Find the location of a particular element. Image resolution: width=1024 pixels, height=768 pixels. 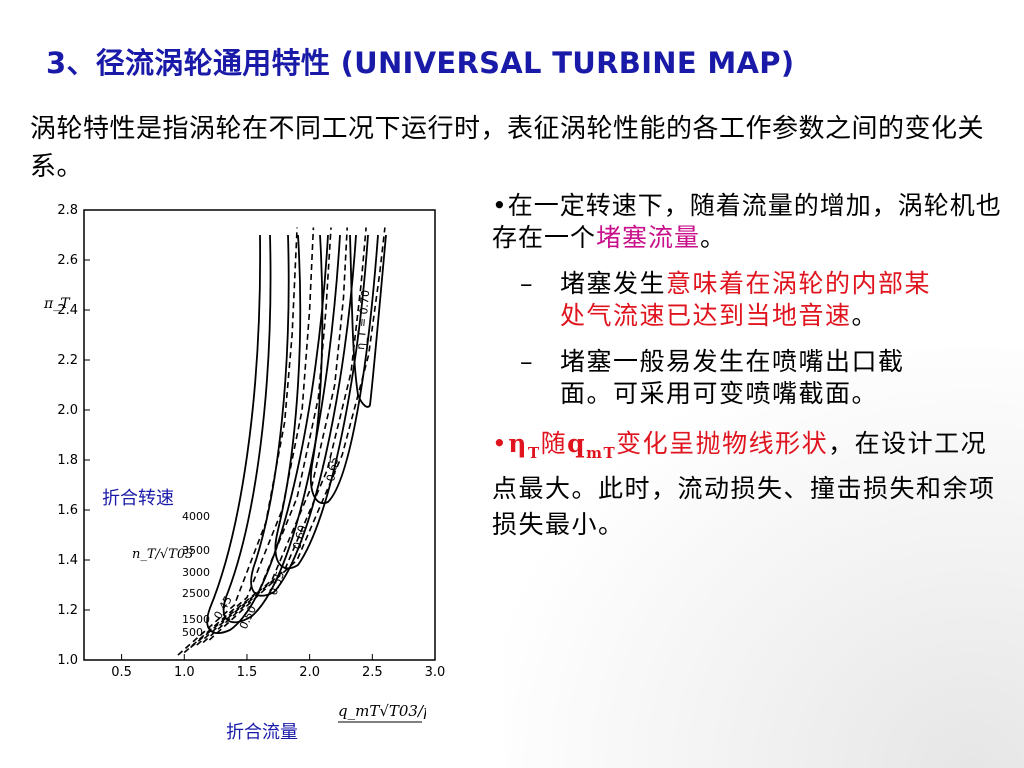

x-axis-ticks: 0.5 1.0 1.5 2.0 2.5 3.0 is located at coordinates (278, 667).